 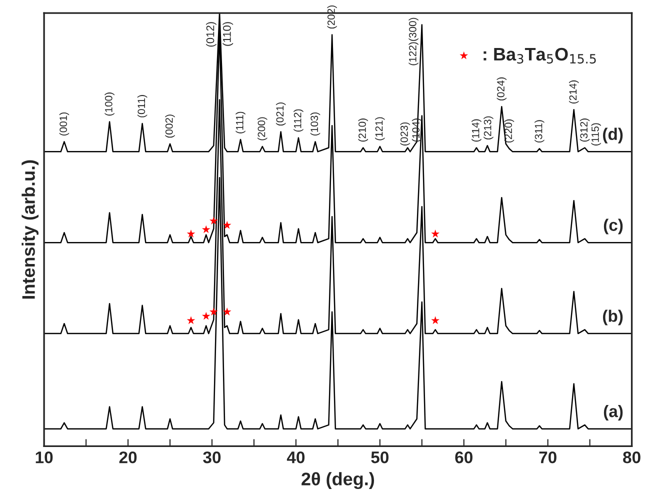 I want to click on series-label: (a), so click(x=613, y=412).